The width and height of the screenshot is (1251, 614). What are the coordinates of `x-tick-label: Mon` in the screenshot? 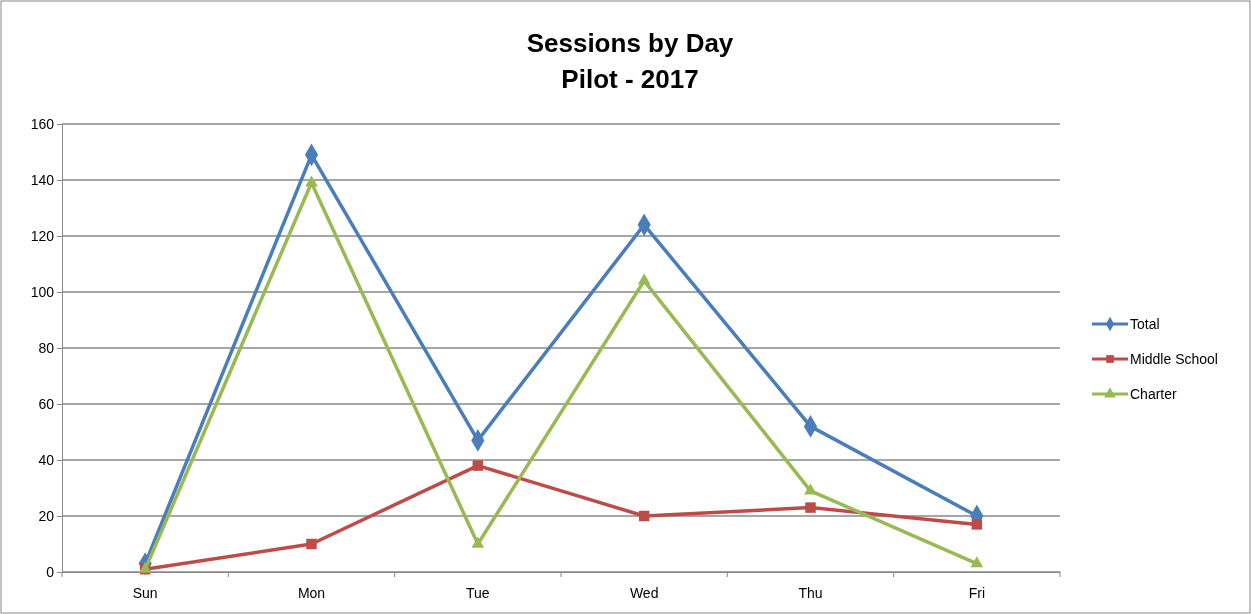 It's located at (311, 592).